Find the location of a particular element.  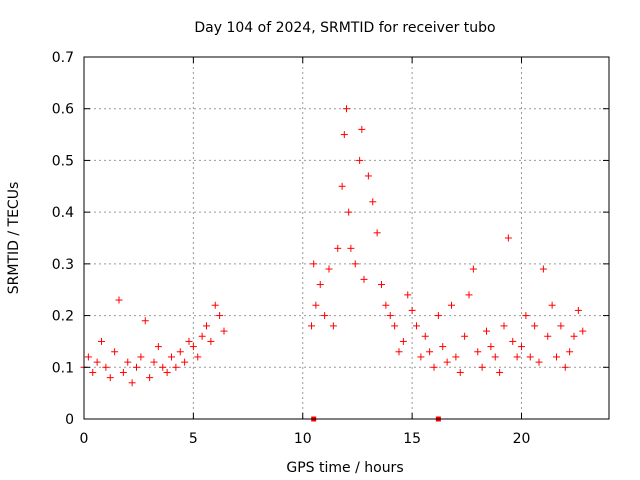

x-tick-label: 10 is located at coordinates (303, 439).